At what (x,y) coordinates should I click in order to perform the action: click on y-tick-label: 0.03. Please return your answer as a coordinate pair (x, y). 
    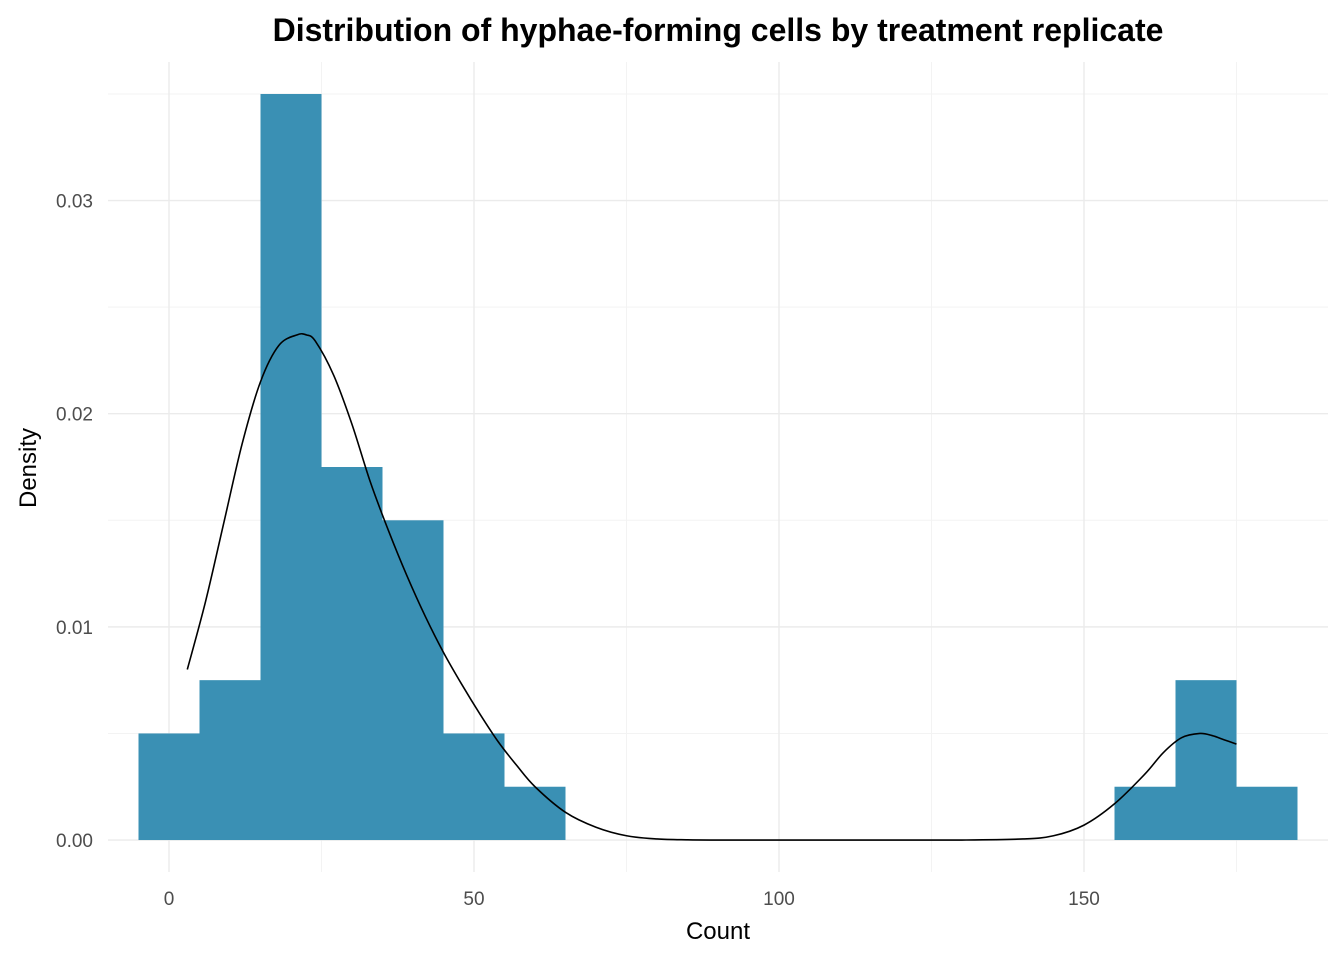
    Looking at the image, I should click on (74, 202).